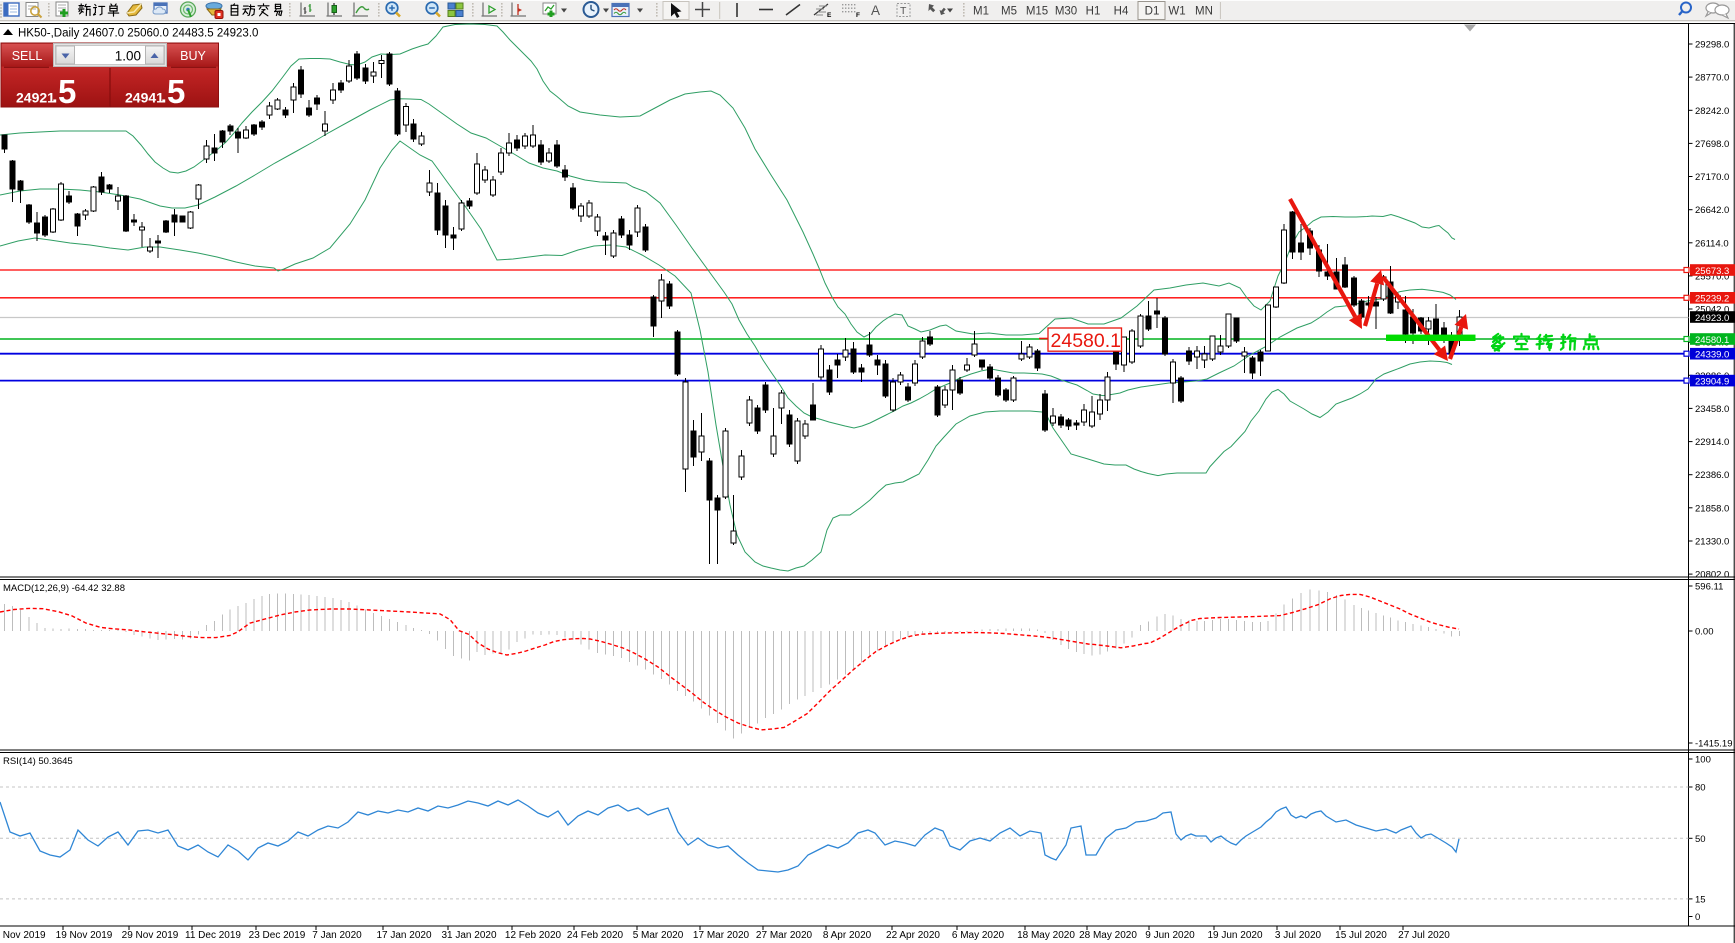  I want to click on svg-text: 25673.3, so click(1712, 271).